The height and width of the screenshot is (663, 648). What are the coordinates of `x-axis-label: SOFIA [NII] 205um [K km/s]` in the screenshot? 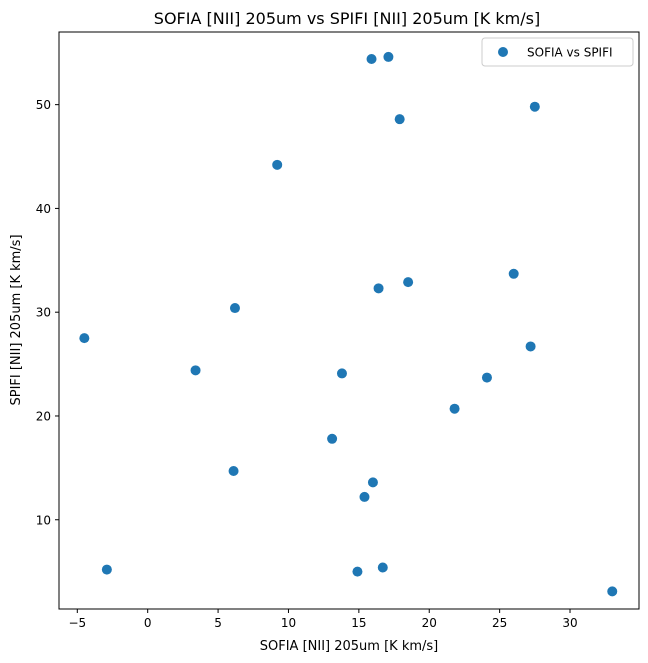 It's located at (349, 646).